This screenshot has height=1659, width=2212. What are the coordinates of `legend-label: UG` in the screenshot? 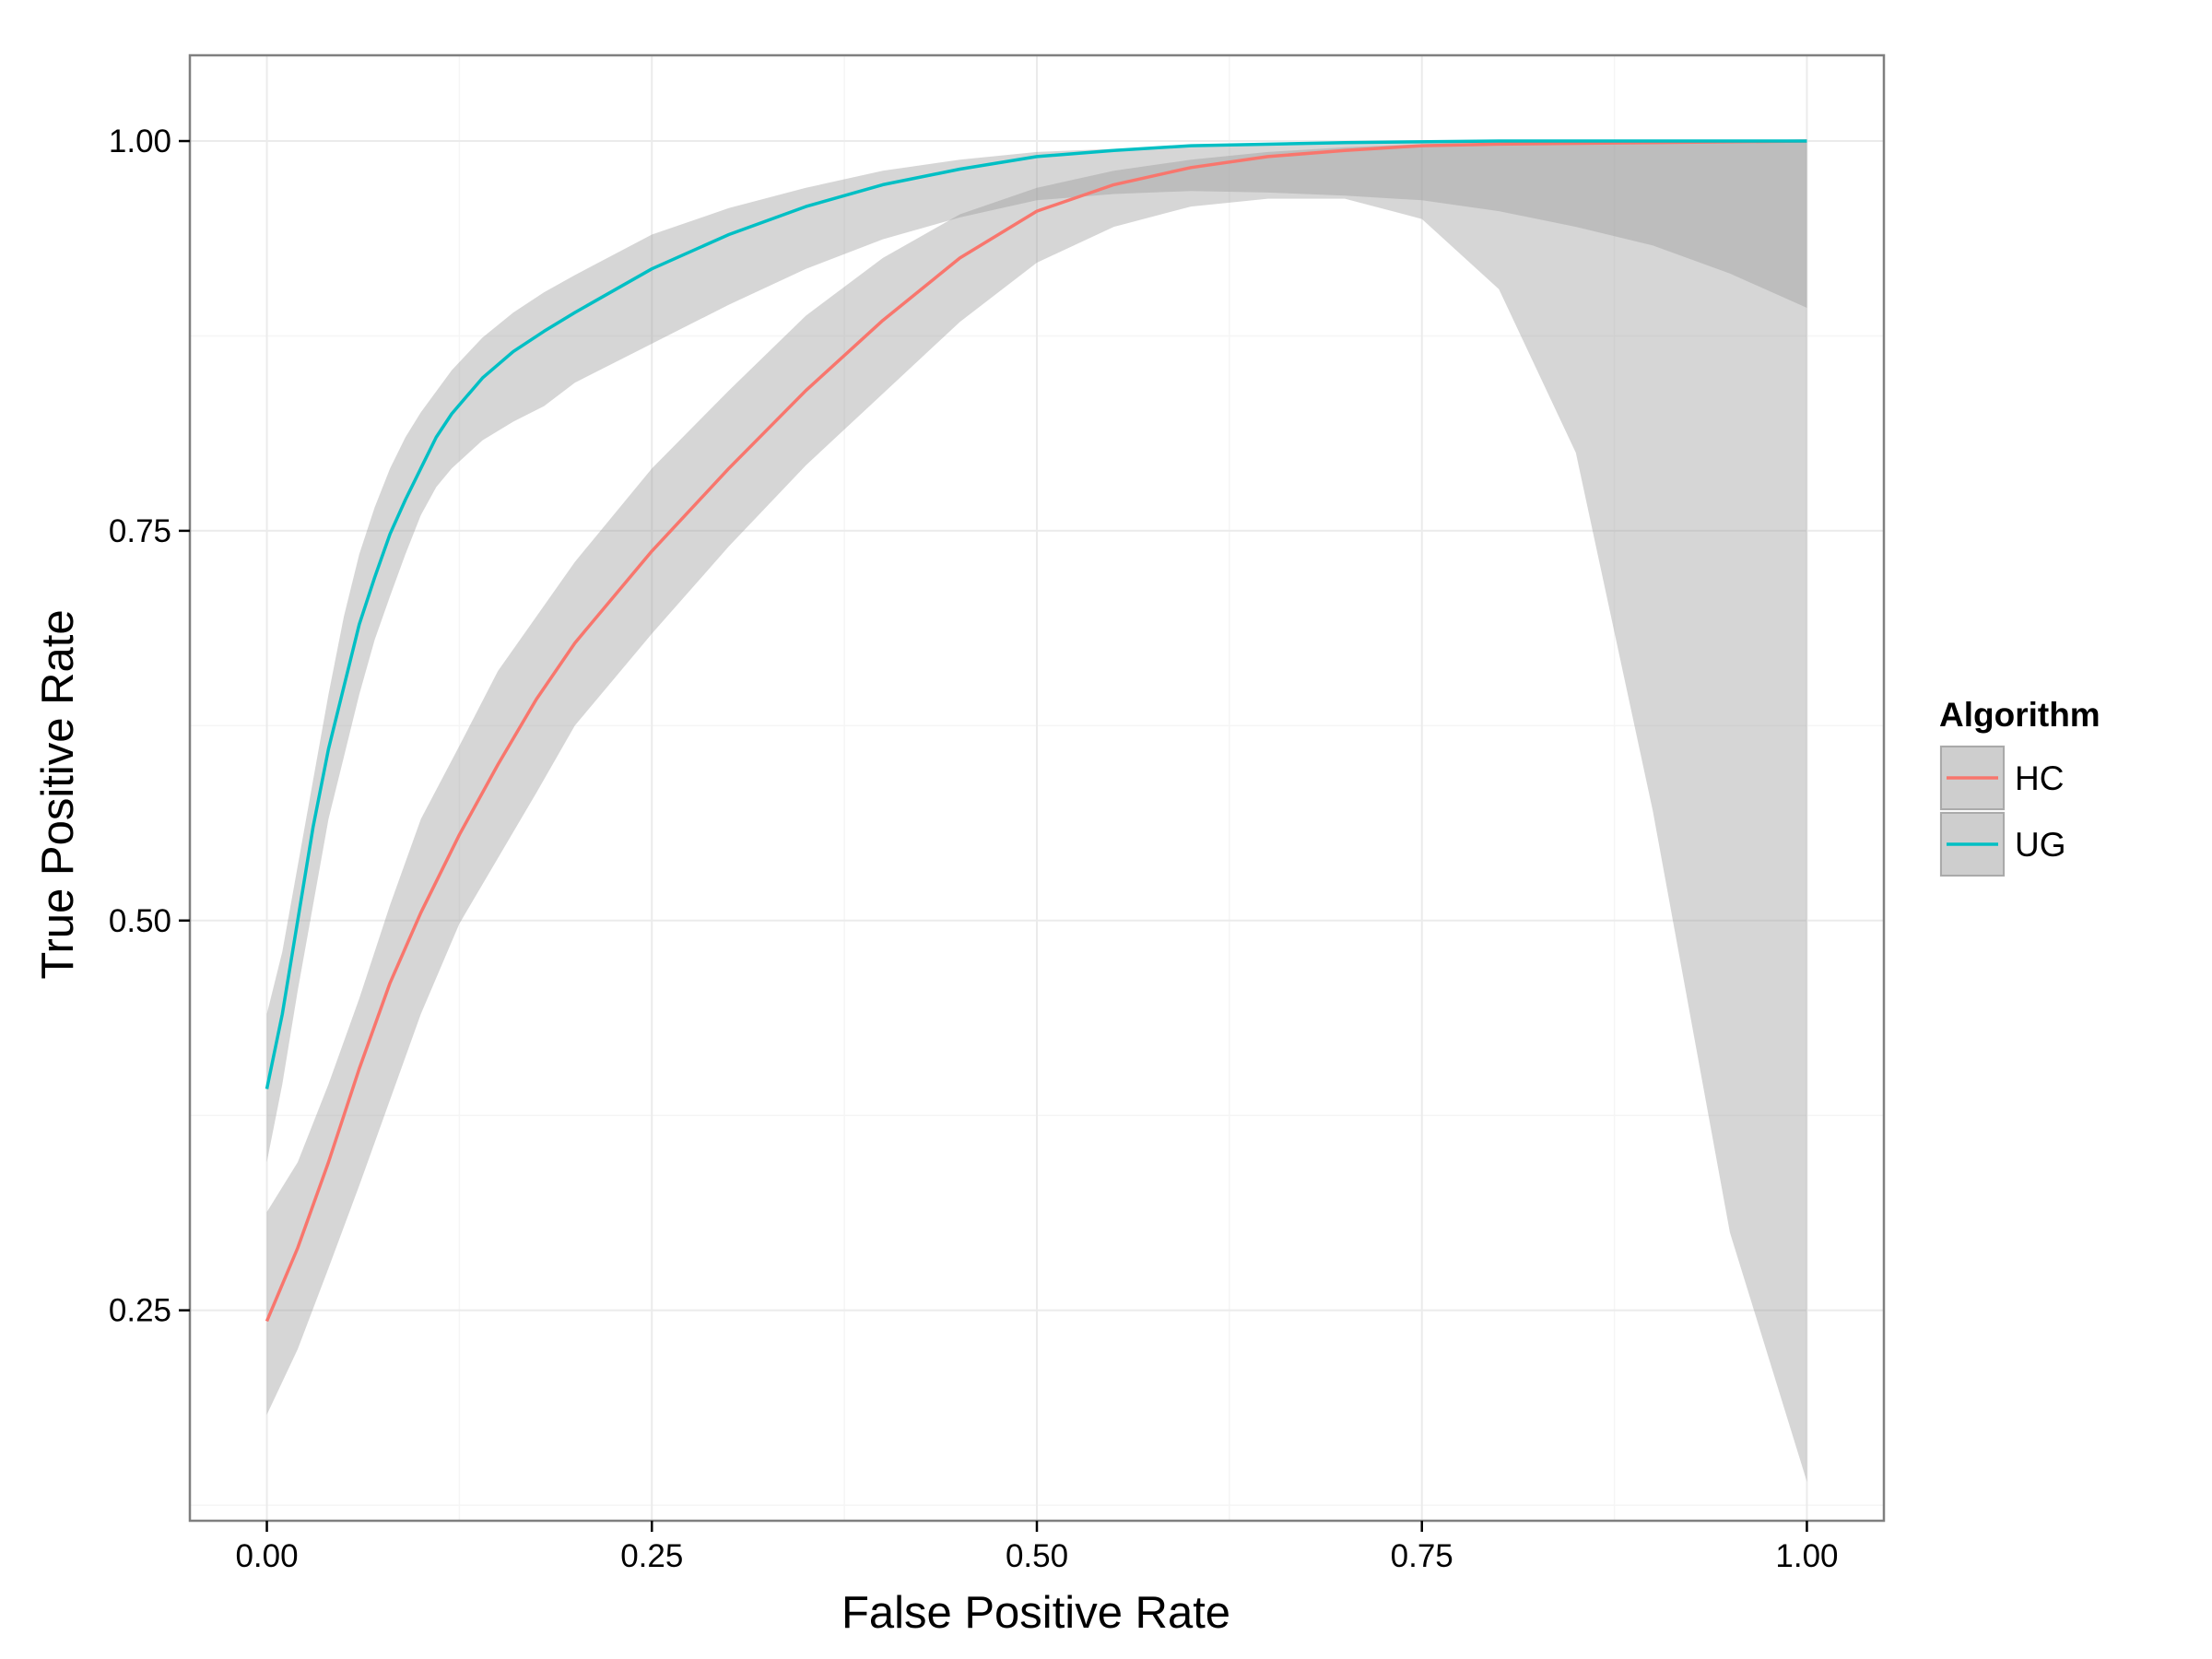 It's located at (2040, 845).